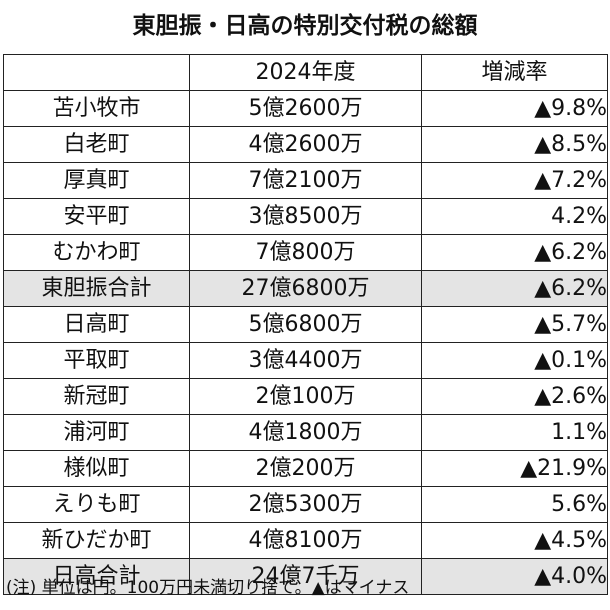 The width and height of the screenshot is (610, 610). I want to click on amount-cell: 2億5300万, so click(305, 504).